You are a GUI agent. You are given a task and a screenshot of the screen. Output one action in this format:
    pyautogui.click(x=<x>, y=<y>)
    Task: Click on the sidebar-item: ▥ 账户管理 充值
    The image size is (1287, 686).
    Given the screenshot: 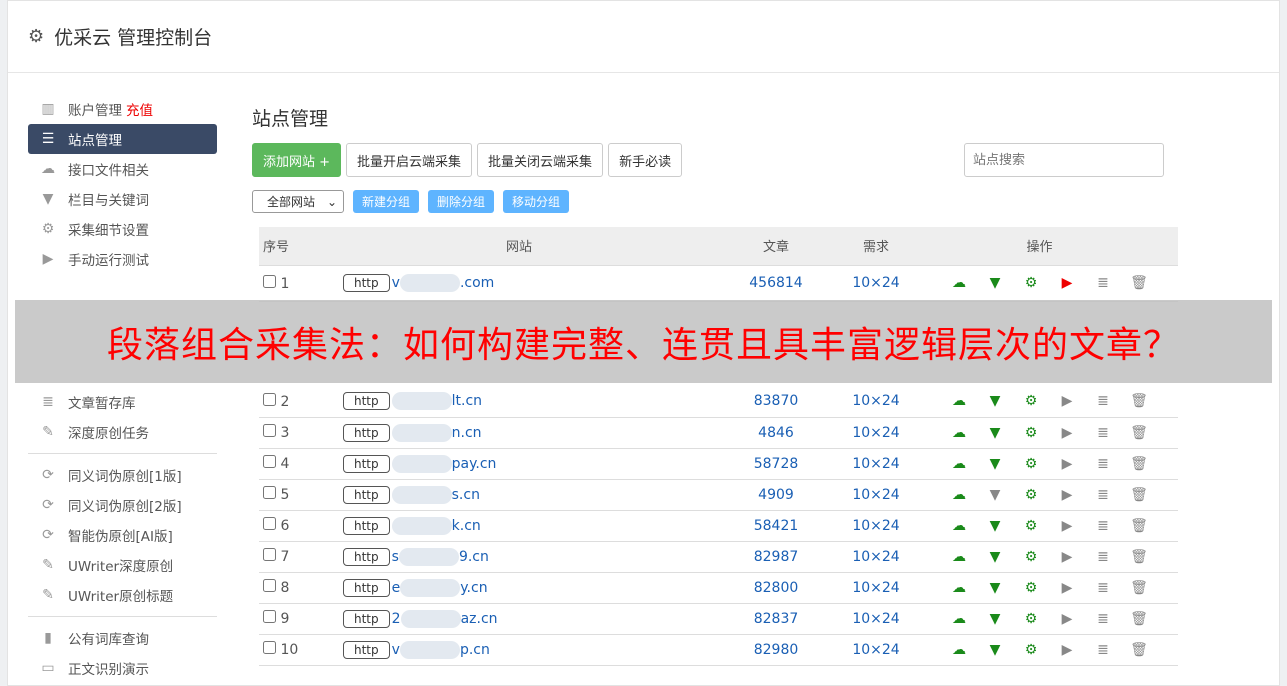 What is the action you would take?
    pyautogui.click(x=122, y=109)
    